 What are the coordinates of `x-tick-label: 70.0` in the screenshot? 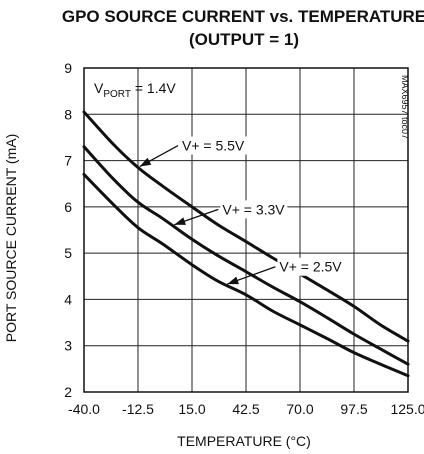 It's located at (299, 409).